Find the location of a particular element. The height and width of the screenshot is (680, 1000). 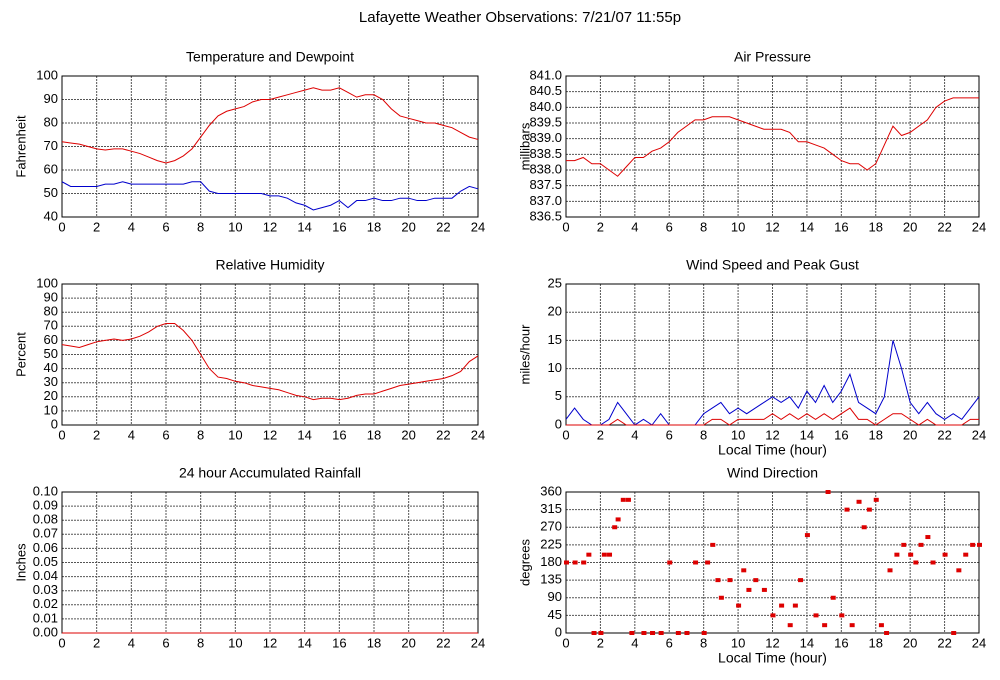

y-tick-label: 315 is located at coordinates (551, 508).